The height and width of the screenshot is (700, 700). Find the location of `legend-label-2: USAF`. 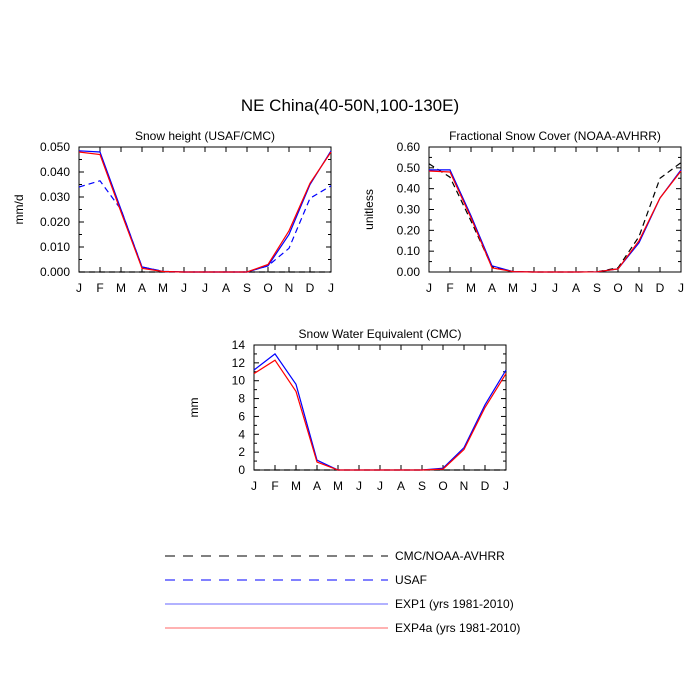

legend-label-2: USAF is located at coordinates (411, 580).